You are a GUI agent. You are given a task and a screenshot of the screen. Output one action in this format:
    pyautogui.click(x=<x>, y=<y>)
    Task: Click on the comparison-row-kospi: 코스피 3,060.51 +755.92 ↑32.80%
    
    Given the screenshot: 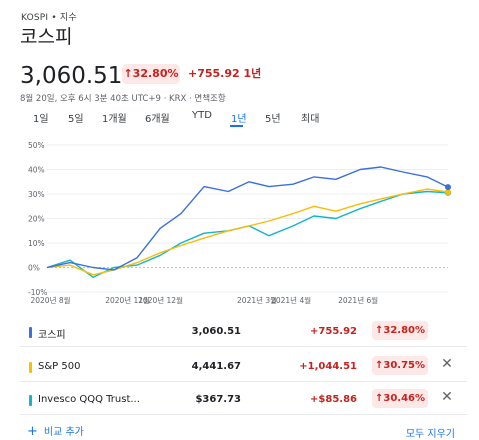 What is the action you would take?
    pyautogui.click(x=239, y=332)
    